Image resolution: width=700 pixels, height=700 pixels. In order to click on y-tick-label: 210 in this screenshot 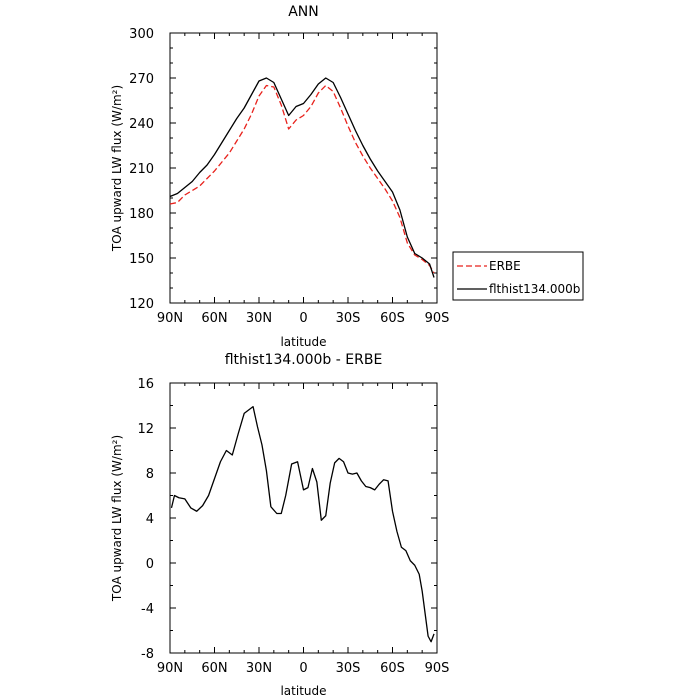, I will do `click(141, 169)`.